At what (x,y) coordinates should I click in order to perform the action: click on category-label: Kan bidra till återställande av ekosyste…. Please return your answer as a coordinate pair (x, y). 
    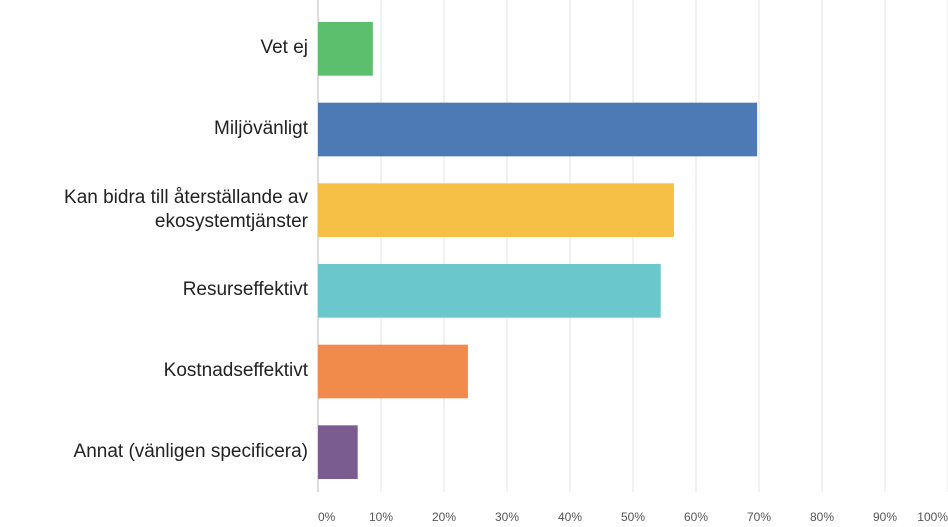
    Looking at the image, I should click on (186, 209).